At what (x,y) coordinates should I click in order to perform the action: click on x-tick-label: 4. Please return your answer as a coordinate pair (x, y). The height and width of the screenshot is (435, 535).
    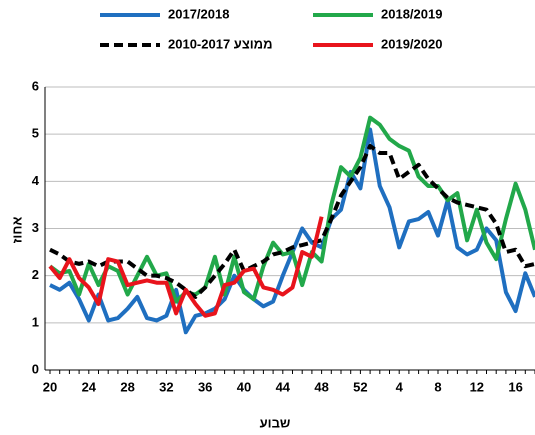
    Looking at the image, I should click on (400, 386).